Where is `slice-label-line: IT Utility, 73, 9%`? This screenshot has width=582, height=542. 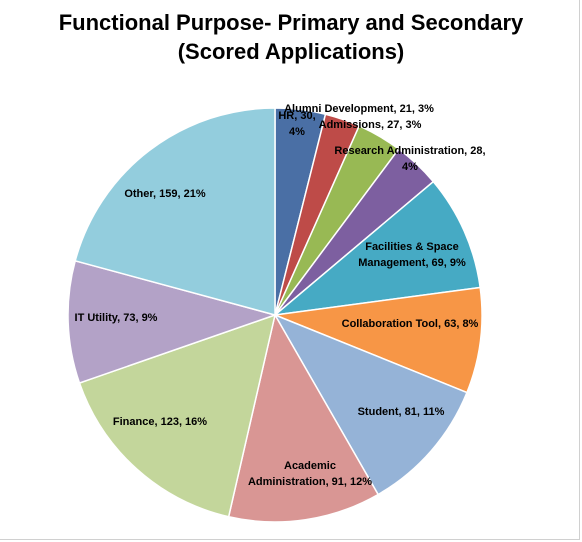 slice-label-line: IT Utility, 73, 9% is located at coordinates (116, 318).